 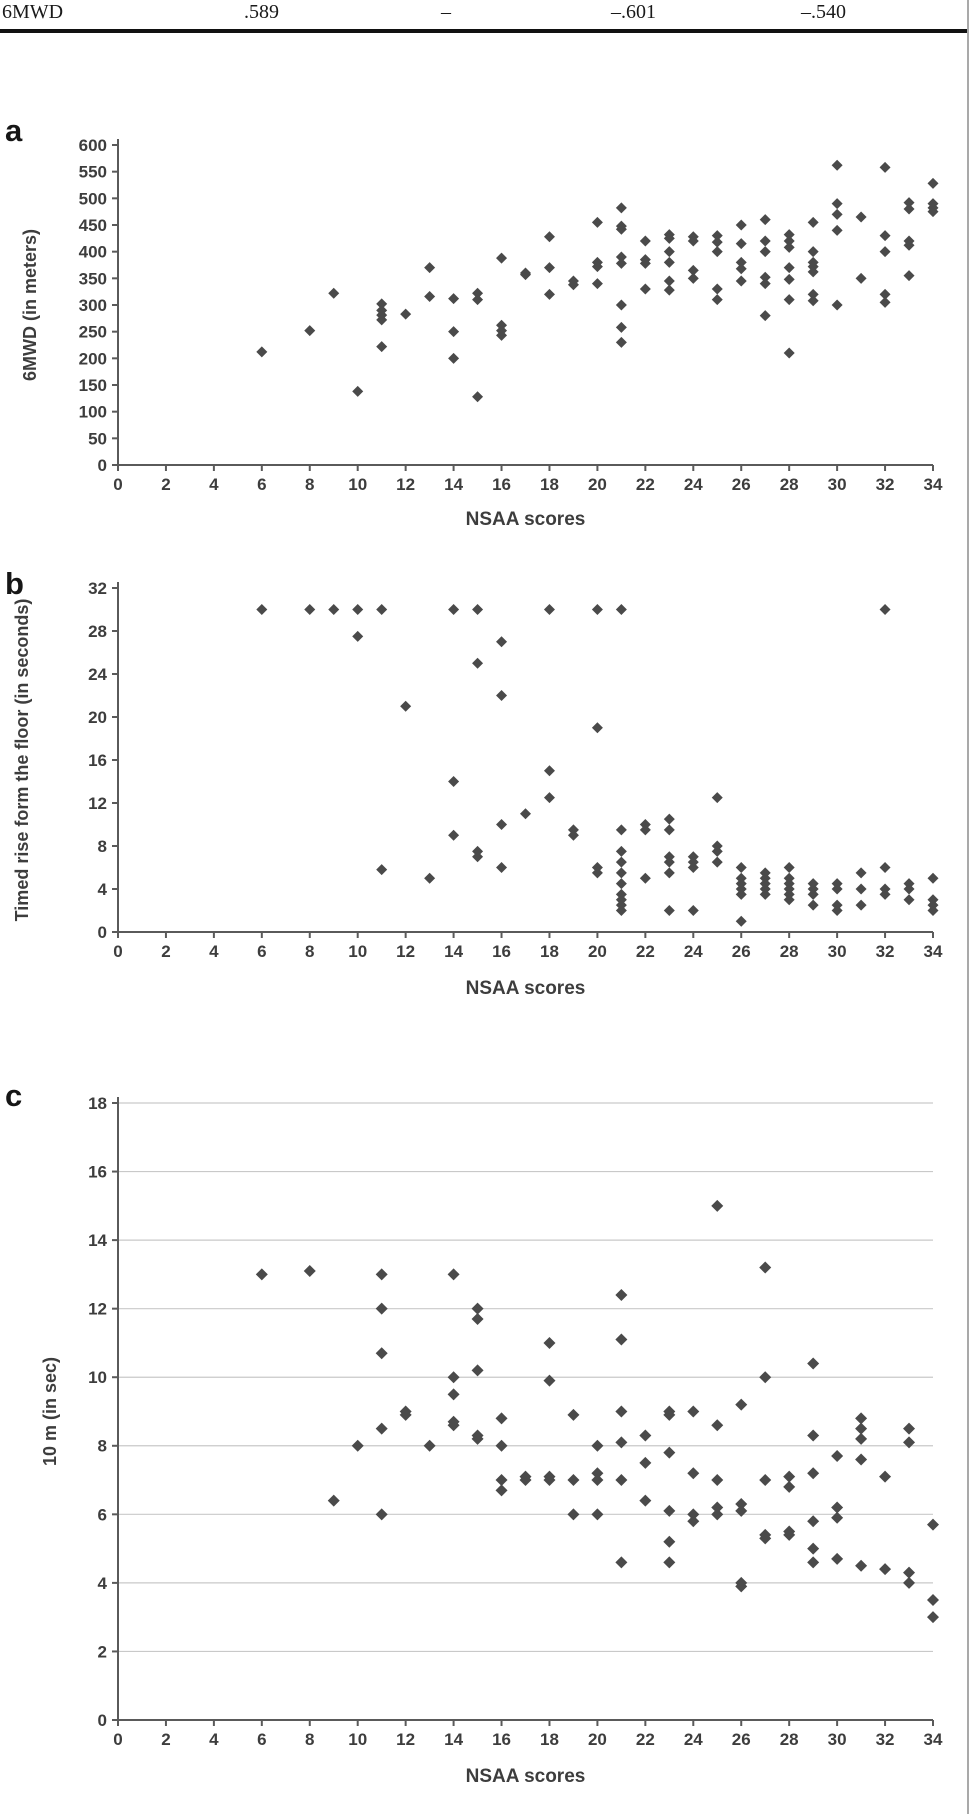 I want to click on y-tick-label: 150, so click(x=93, y=385).